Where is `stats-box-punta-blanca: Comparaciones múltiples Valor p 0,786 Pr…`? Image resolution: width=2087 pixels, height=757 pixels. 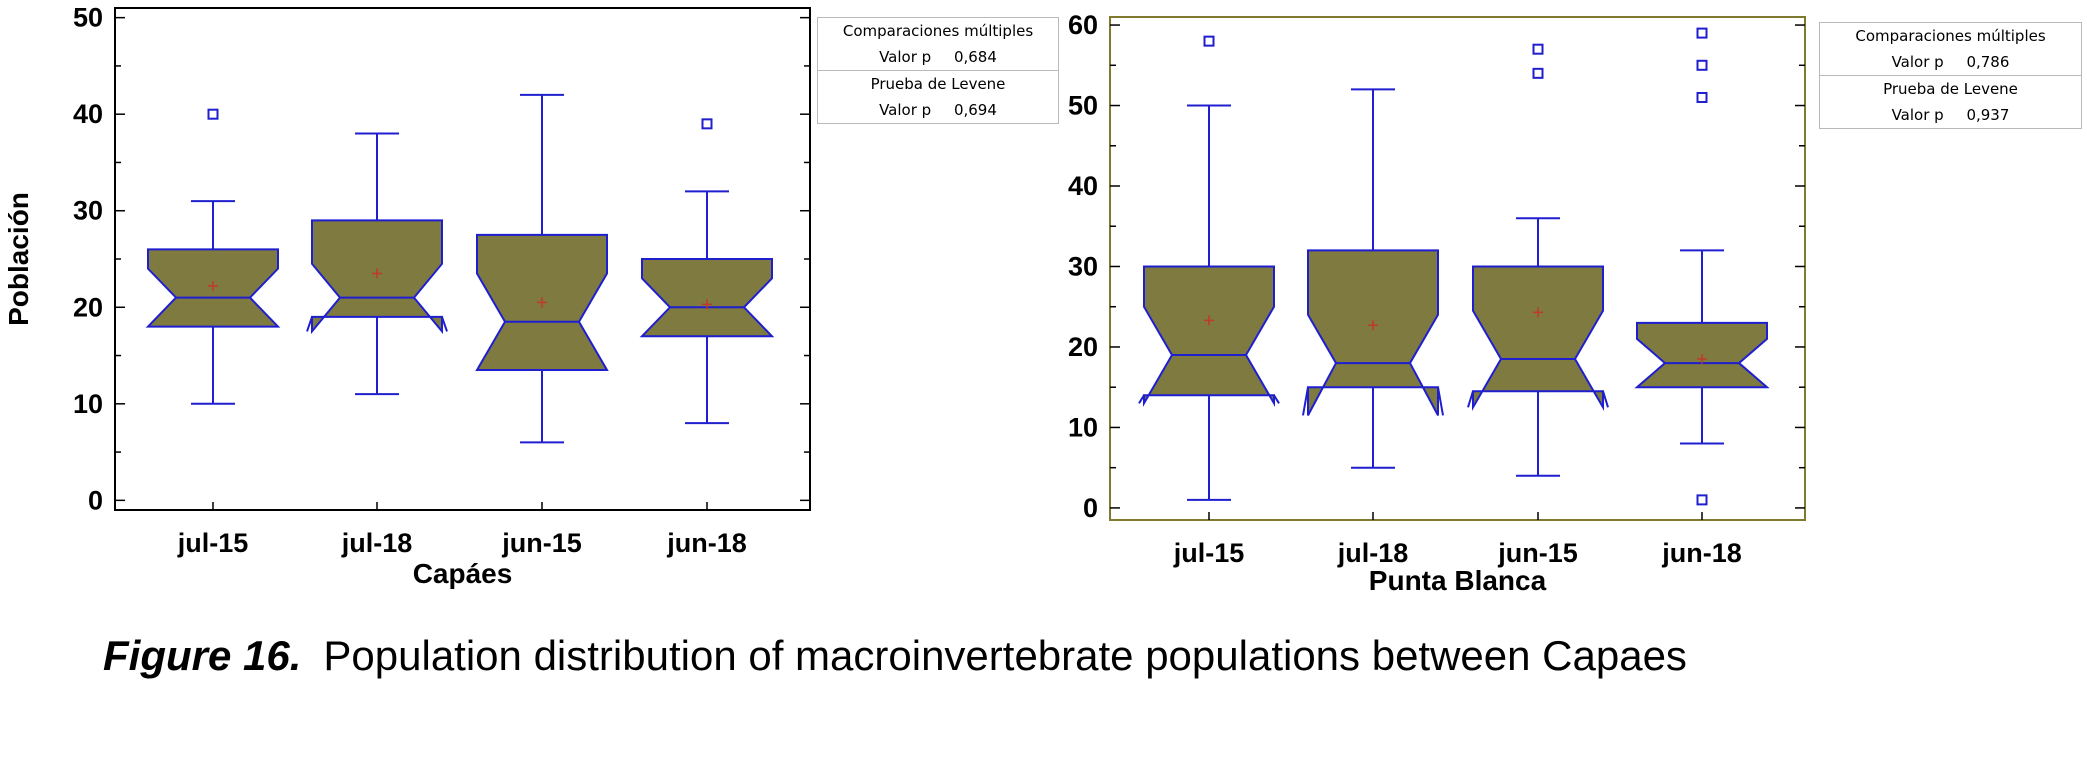 stats-box-punta-blanca: Comparaciones múltiples Valor p 0,786 Pr… is located at coordinates (1950, 75).